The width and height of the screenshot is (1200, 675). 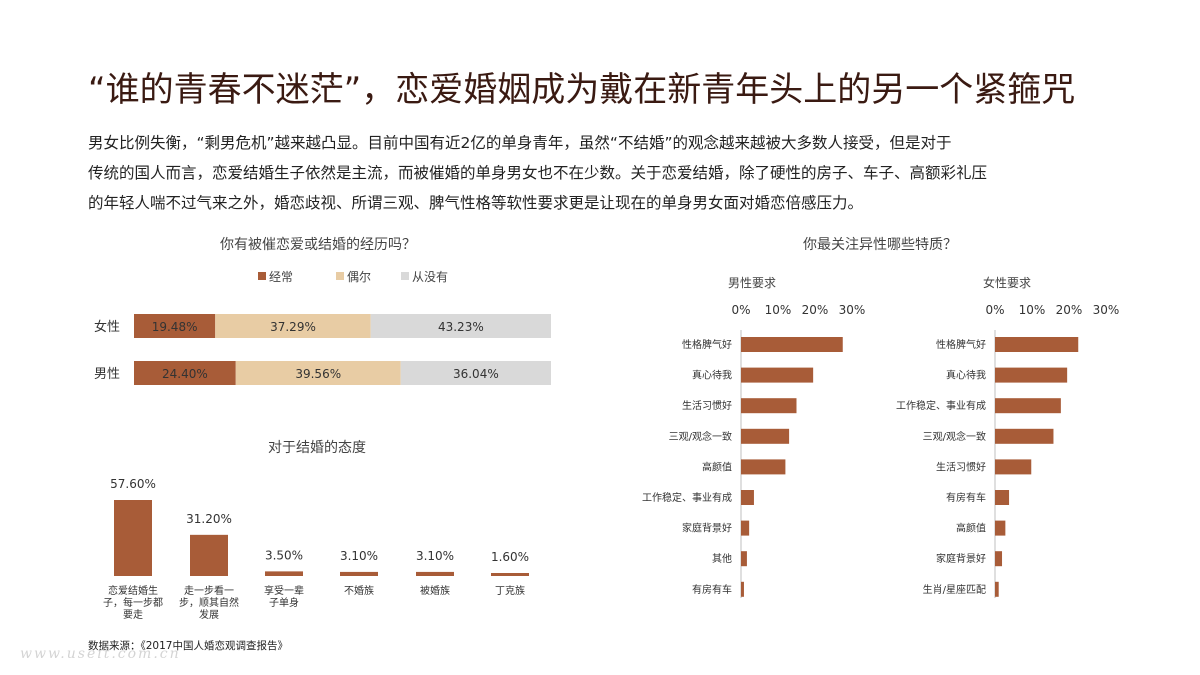 What do you see at coordinates (281, 277) in the screenshot?
I see `legend-label: 经常` at bounding box center [281, 277].